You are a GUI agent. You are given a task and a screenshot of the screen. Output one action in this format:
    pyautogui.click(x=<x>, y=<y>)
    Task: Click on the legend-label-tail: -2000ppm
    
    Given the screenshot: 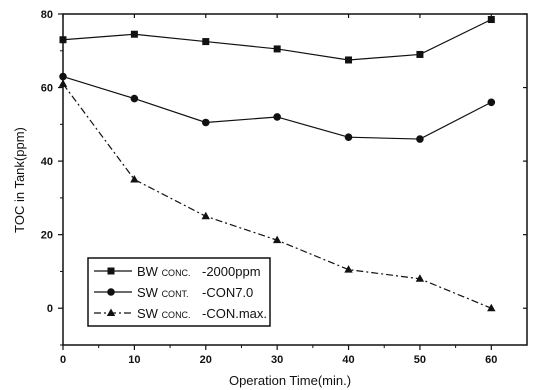 What is the action you would take?
    pyautogui.click(x=231, y=271)
    